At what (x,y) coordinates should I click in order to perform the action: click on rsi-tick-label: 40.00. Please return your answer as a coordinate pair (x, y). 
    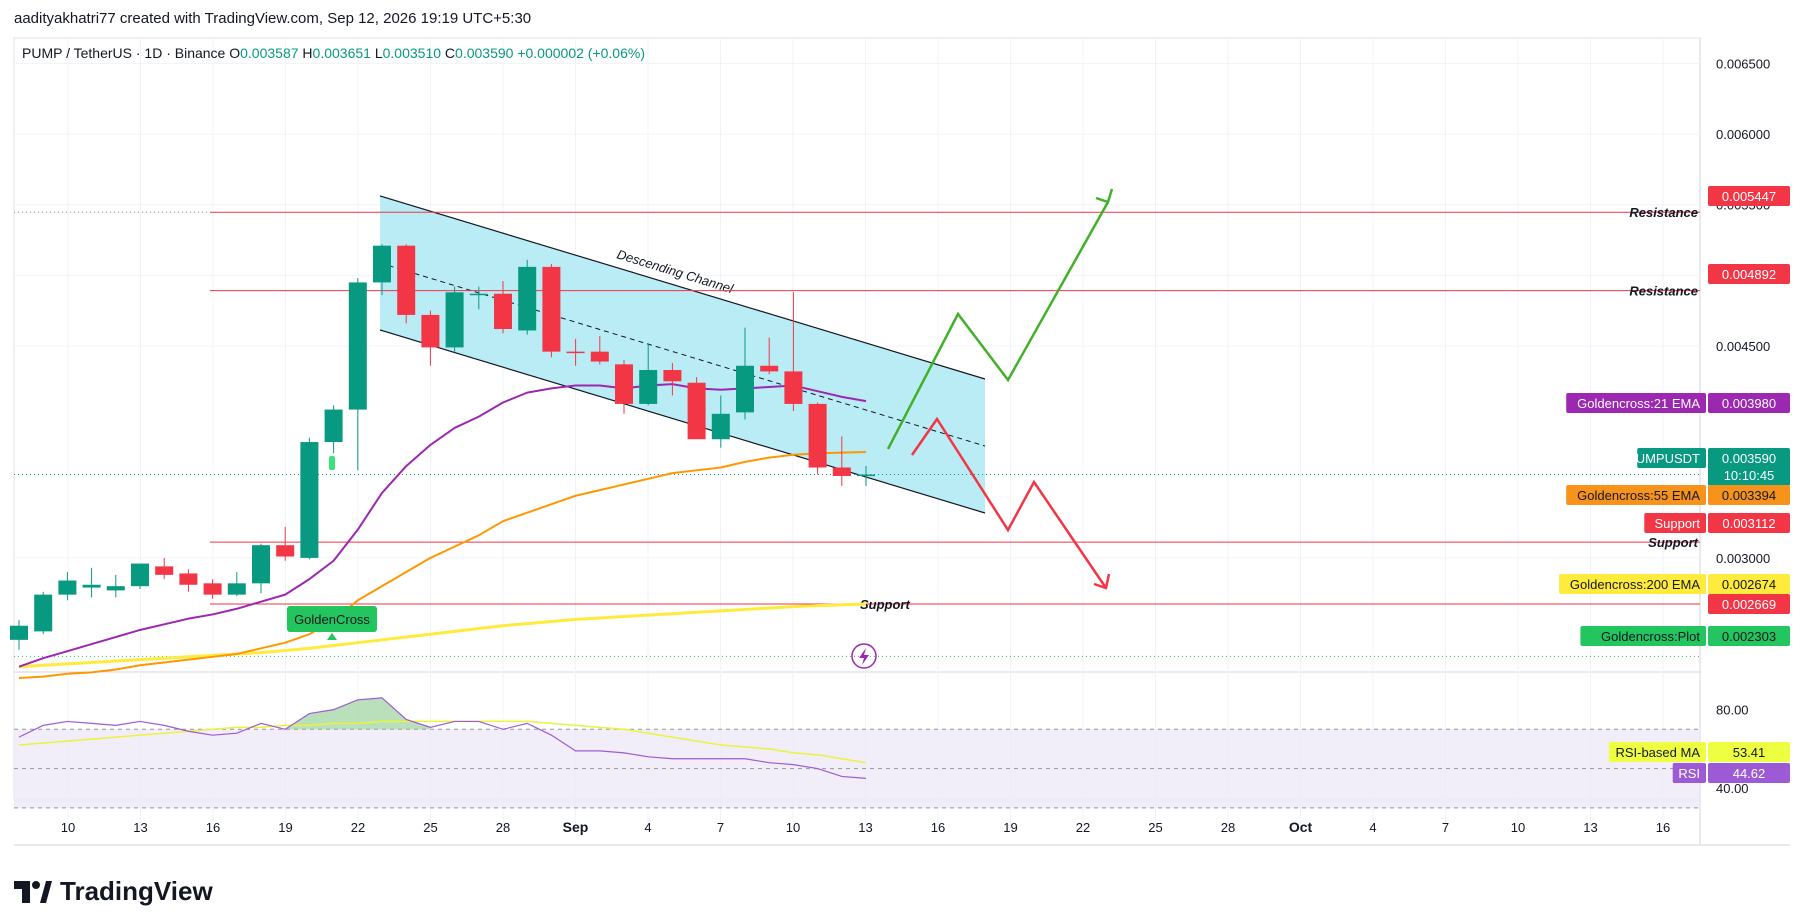
    Looking at the image, I should click on (1732, 788).